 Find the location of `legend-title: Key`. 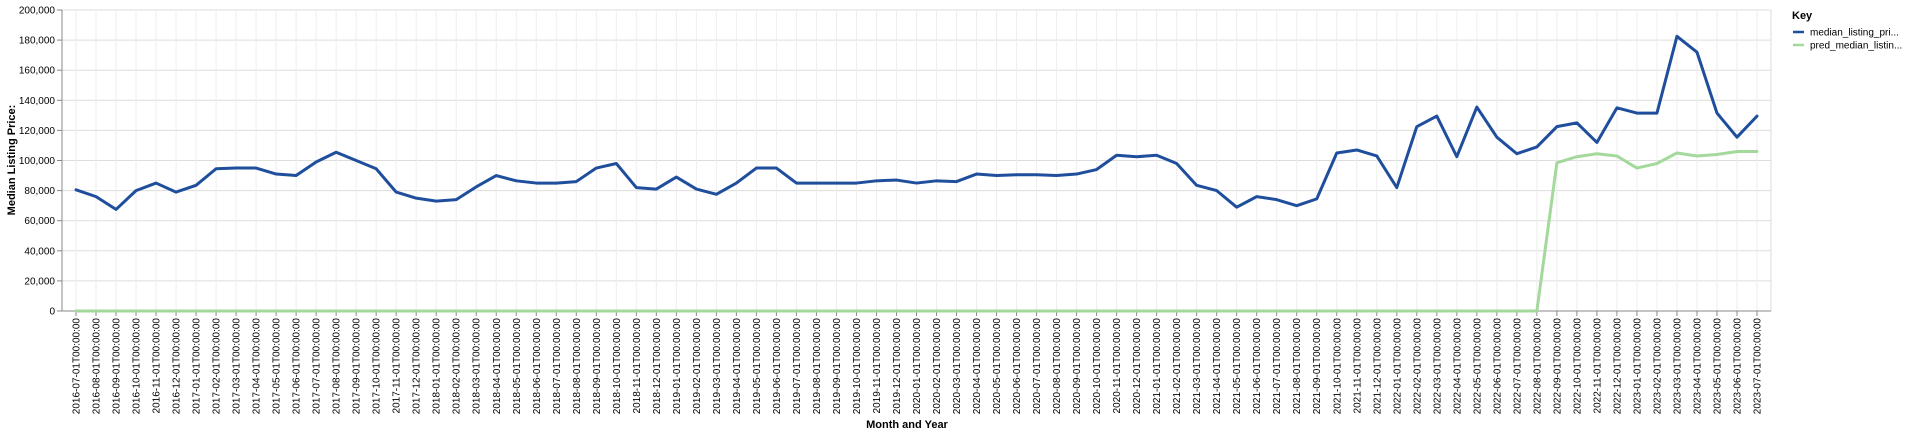

legend-title: Key is located at coordinates (1802, 16).